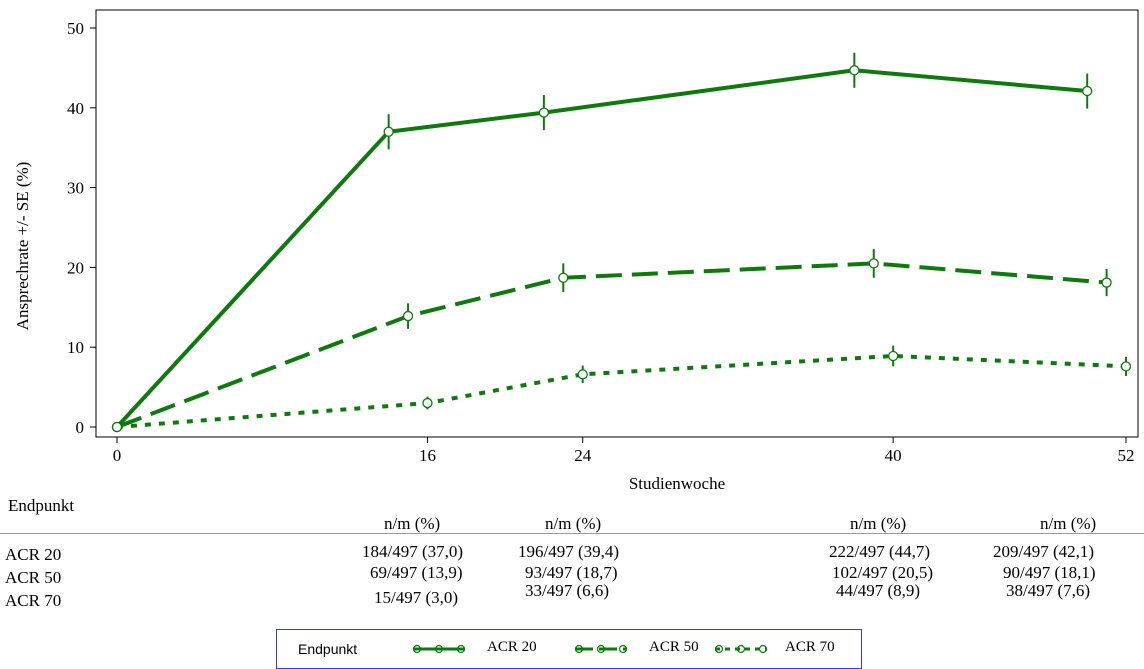 The height and width of the screenshot is (669, 1144). Describe the element at coordinates (427, 455) in the screenshot. I see `x-tick-label: 16` at that location.